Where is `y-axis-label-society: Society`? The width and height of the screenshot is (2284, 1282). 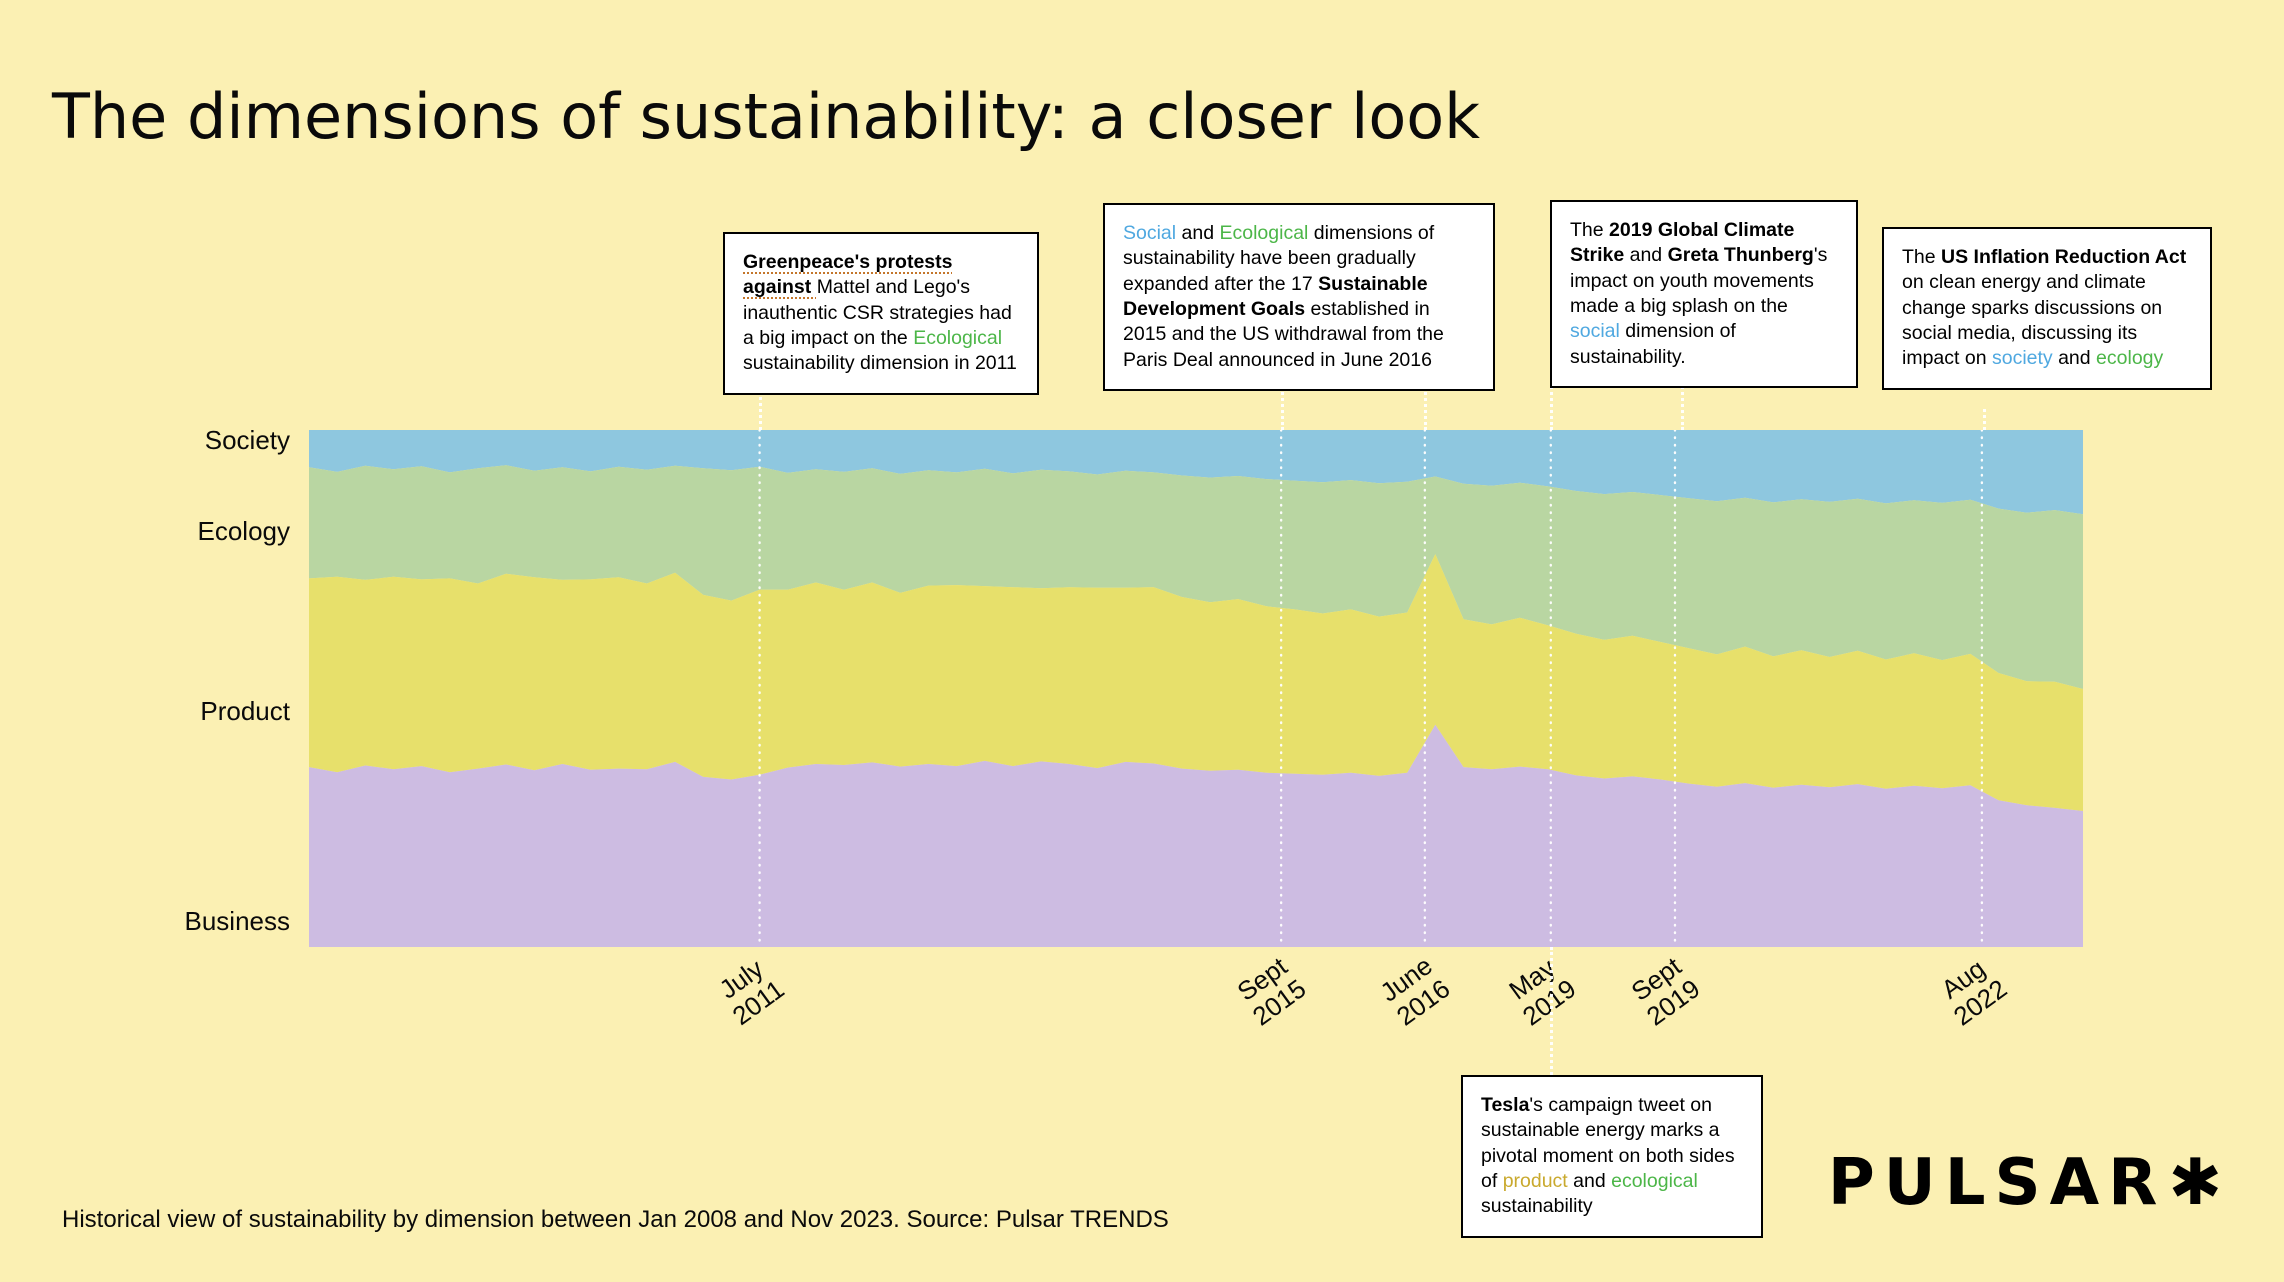
y-axis-label-society: Society is located at coordinates (247, 440).